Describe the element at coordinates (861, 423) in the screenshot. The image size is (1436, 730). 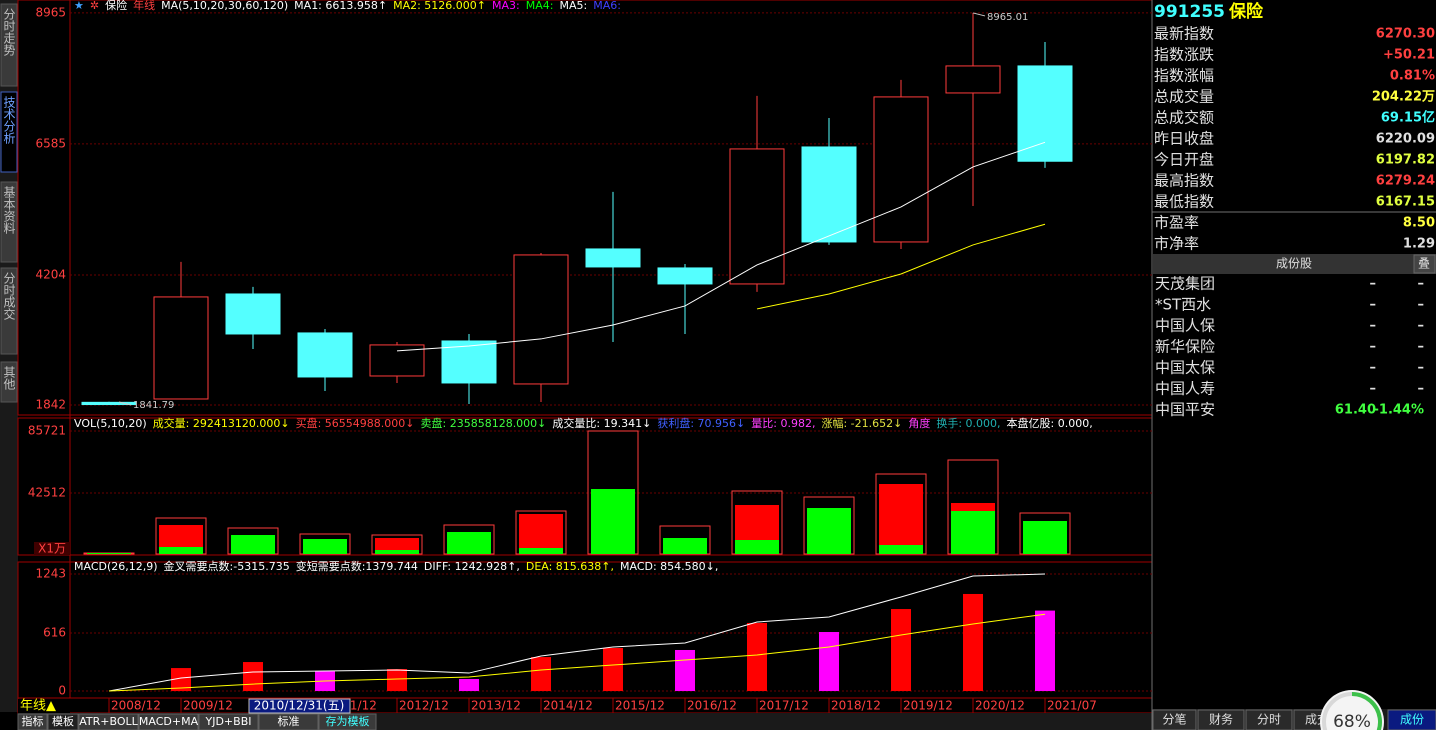
I see `header-item: 涨幅: -21.652↓` at that location.